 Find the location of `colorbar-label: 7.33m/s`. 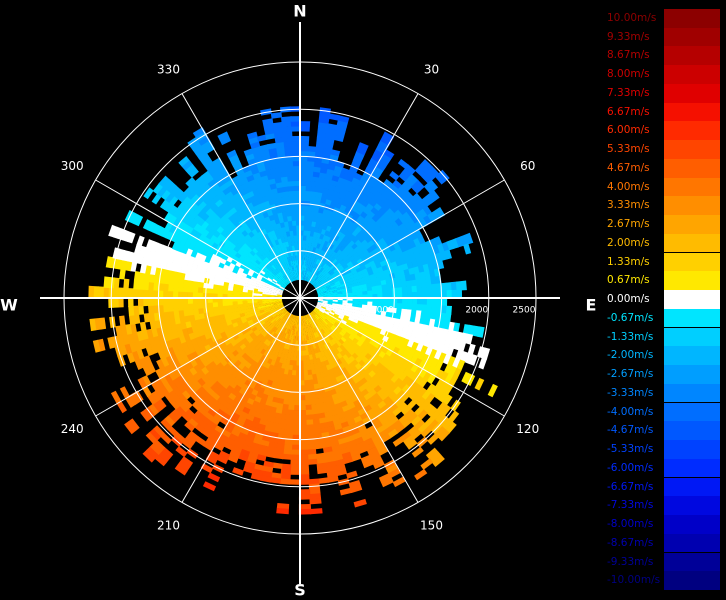

colorbar-label: 7.33m/s is located at coordinates (628, 92).